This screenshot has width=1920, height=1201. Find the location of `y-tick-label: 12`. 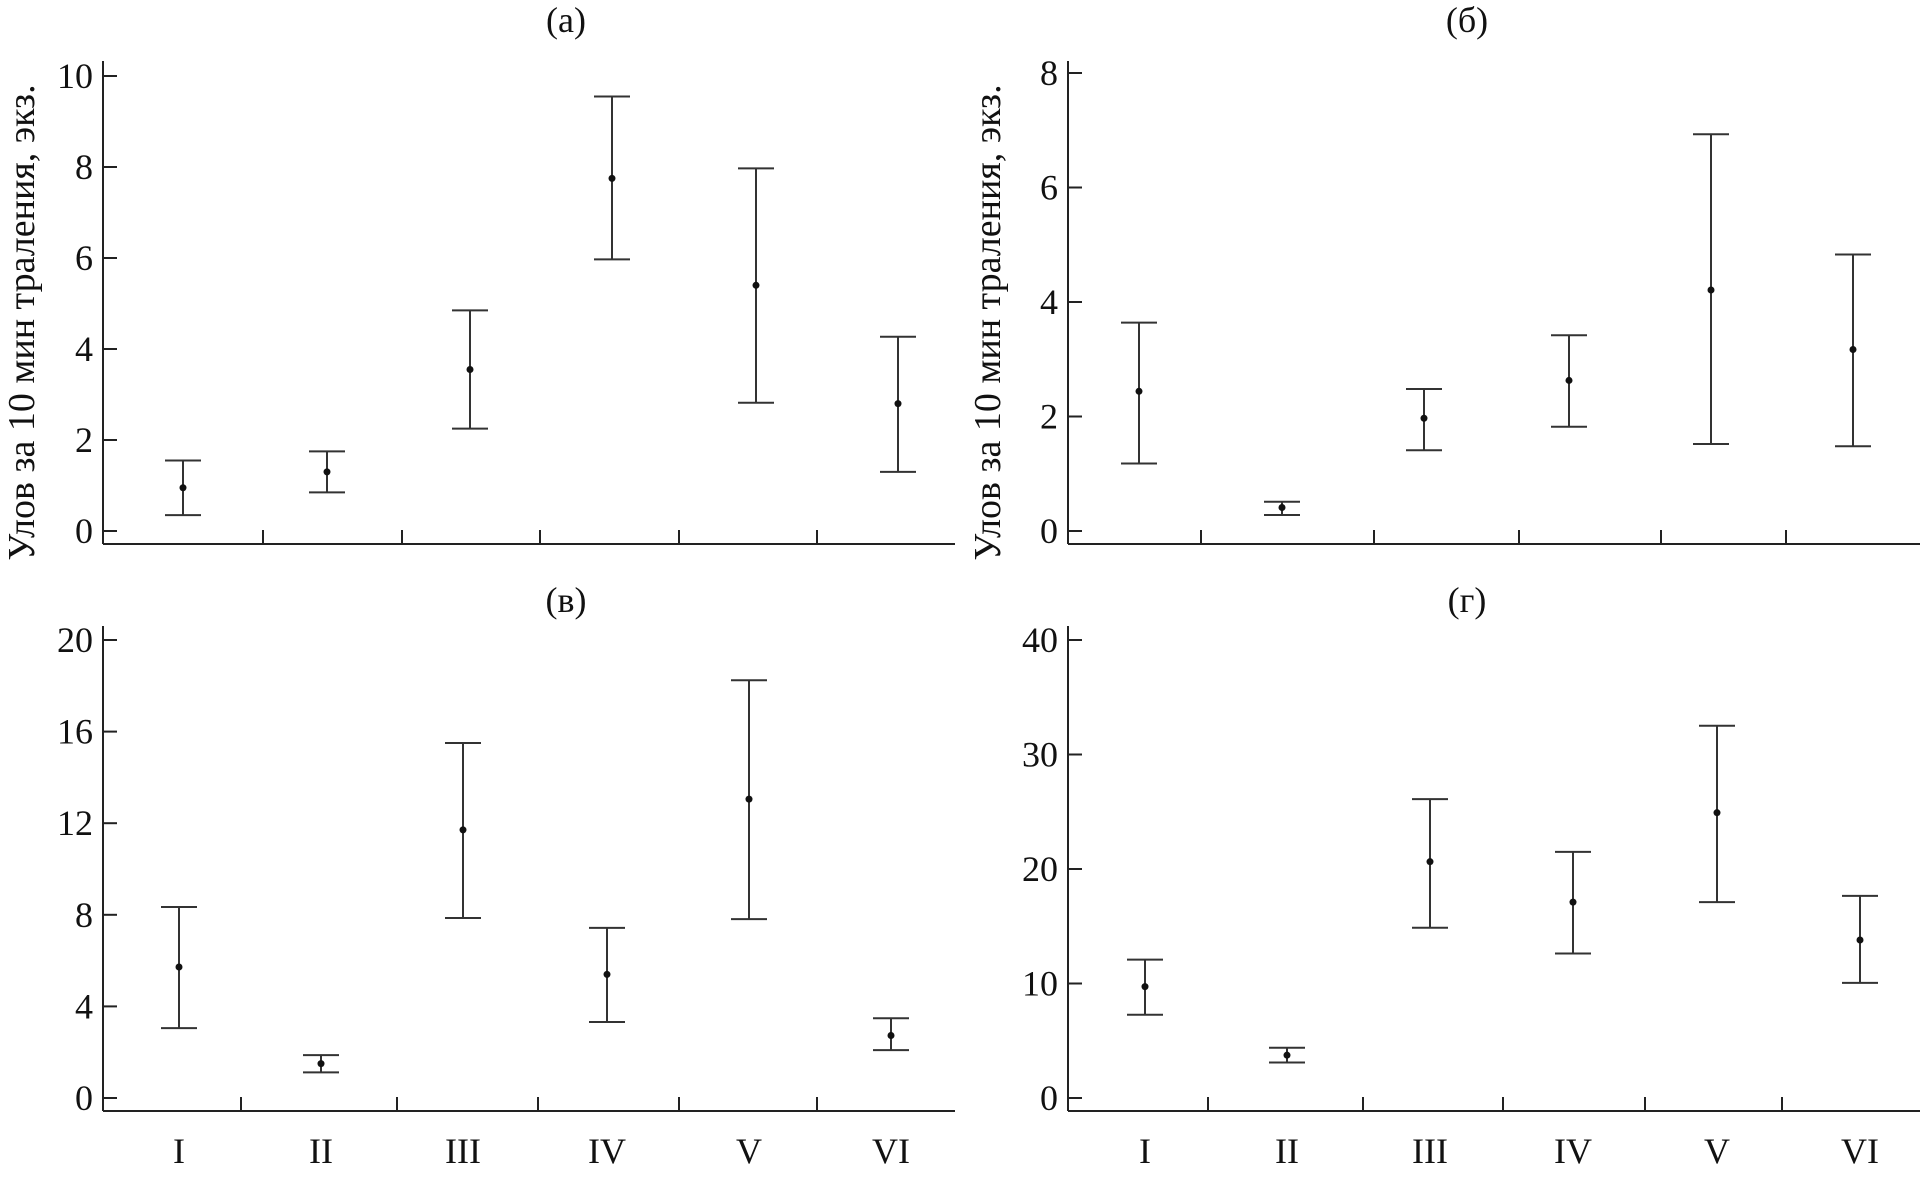

y-tick-label: 12 is located at coordinates (75, 823).